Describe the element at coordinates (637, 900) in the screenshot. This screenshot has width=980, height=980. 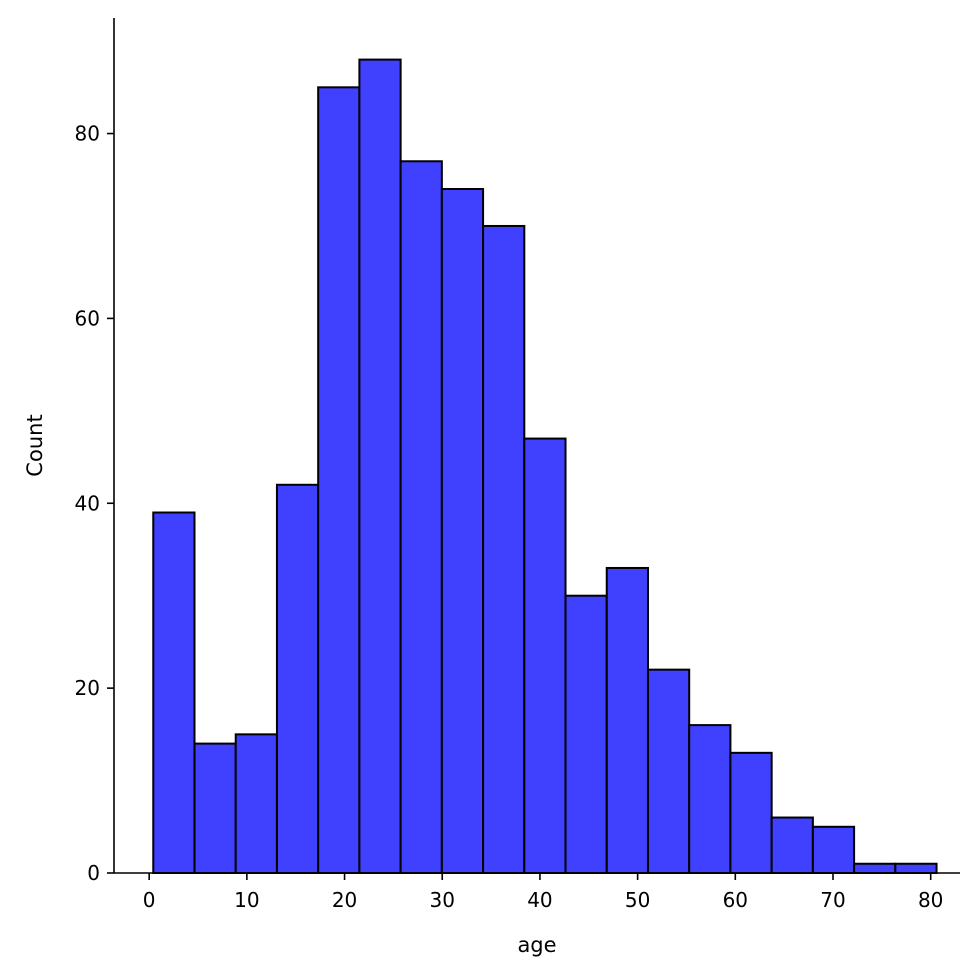
I see `x-tick-label: 50` at that location.